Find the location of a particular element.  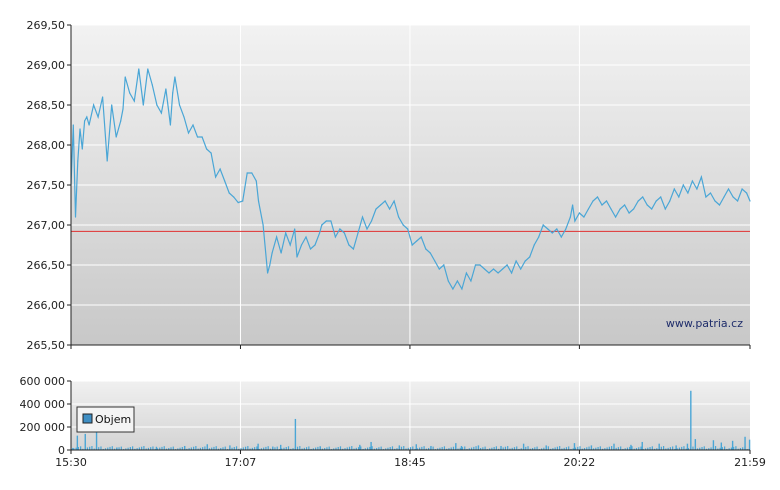

price-y-tick-label: 267,00 is located at coordinates (46, 225).